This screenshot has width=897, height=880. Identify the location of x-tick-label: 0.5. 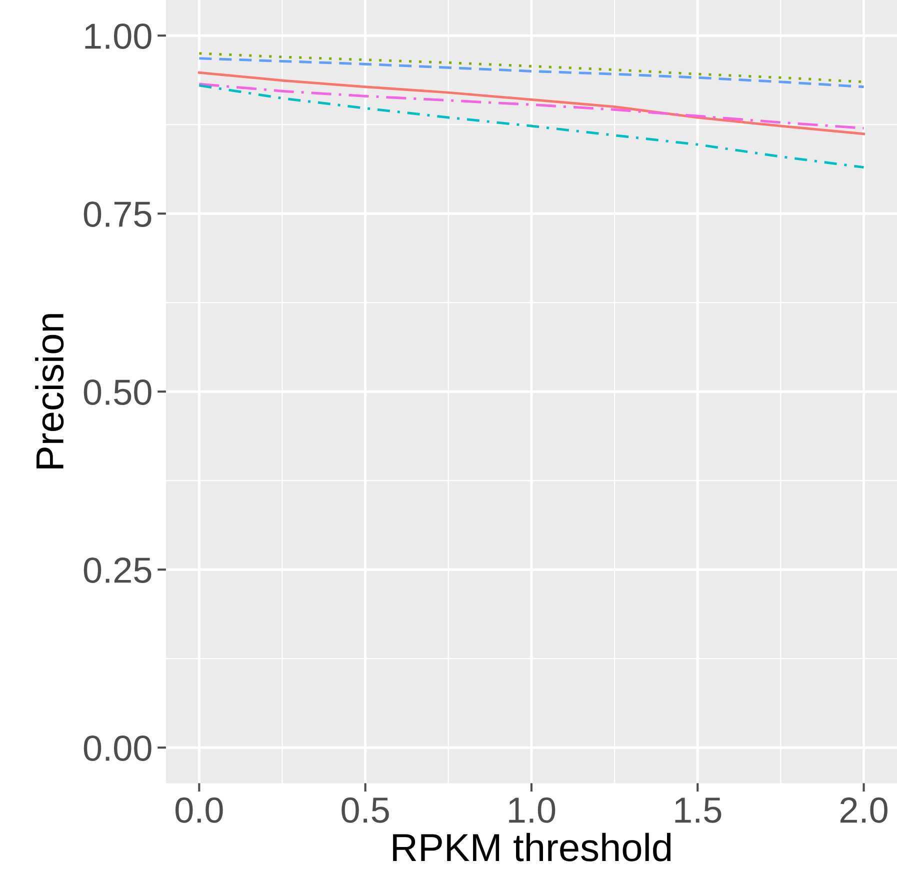
(365, 810).